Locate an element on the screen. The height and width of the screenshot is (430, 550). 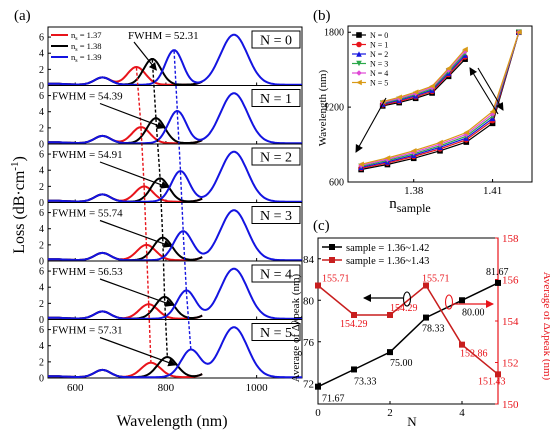
panel-b-xtick-label: 1.38 is located at coordinates (414, 191).